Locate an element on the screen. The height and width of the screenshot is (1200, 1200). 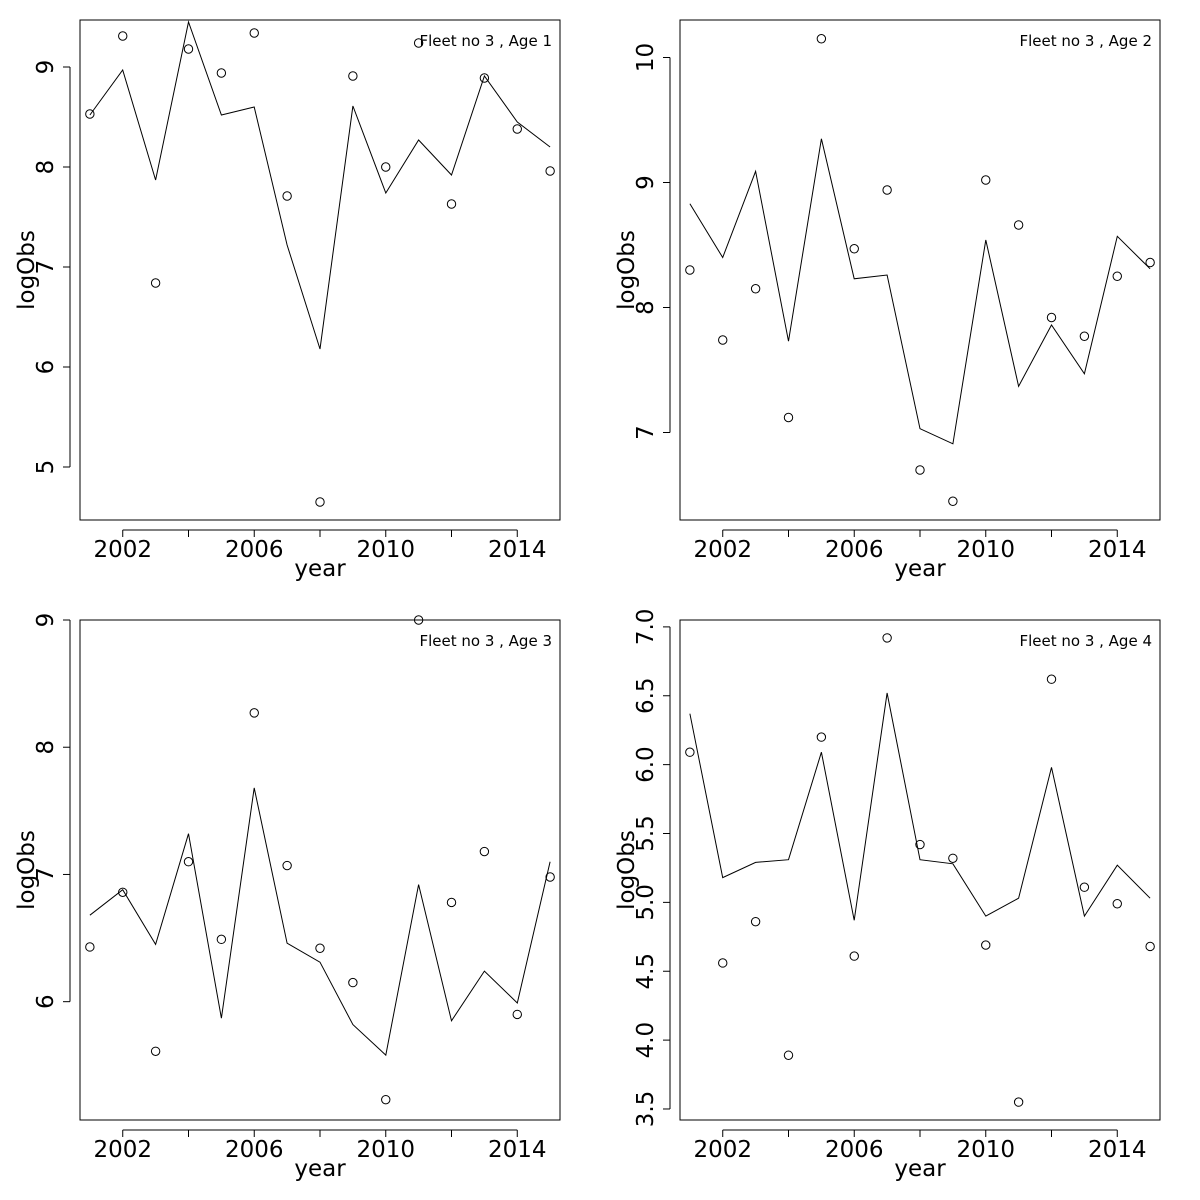
y-tick-label: 5 is located at coordinates (46, 467).